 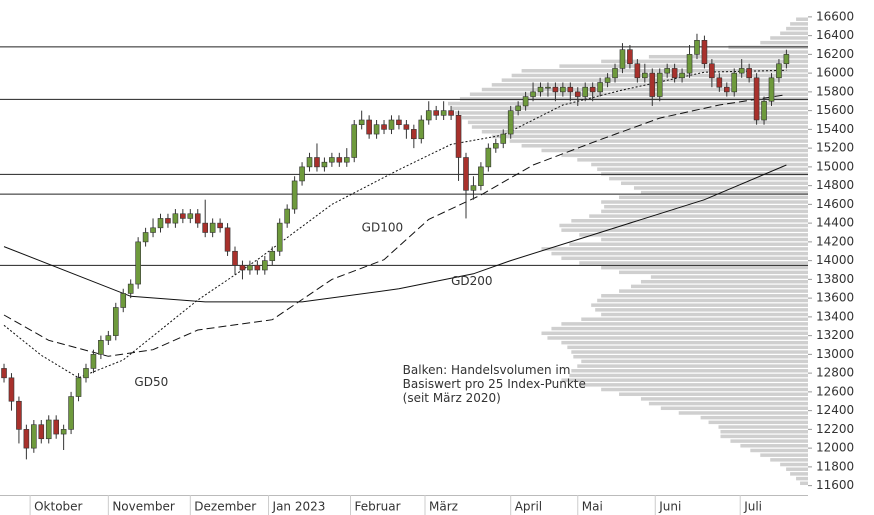 I want to click on y-tick-label: 16400, so click(x=835, y=35).